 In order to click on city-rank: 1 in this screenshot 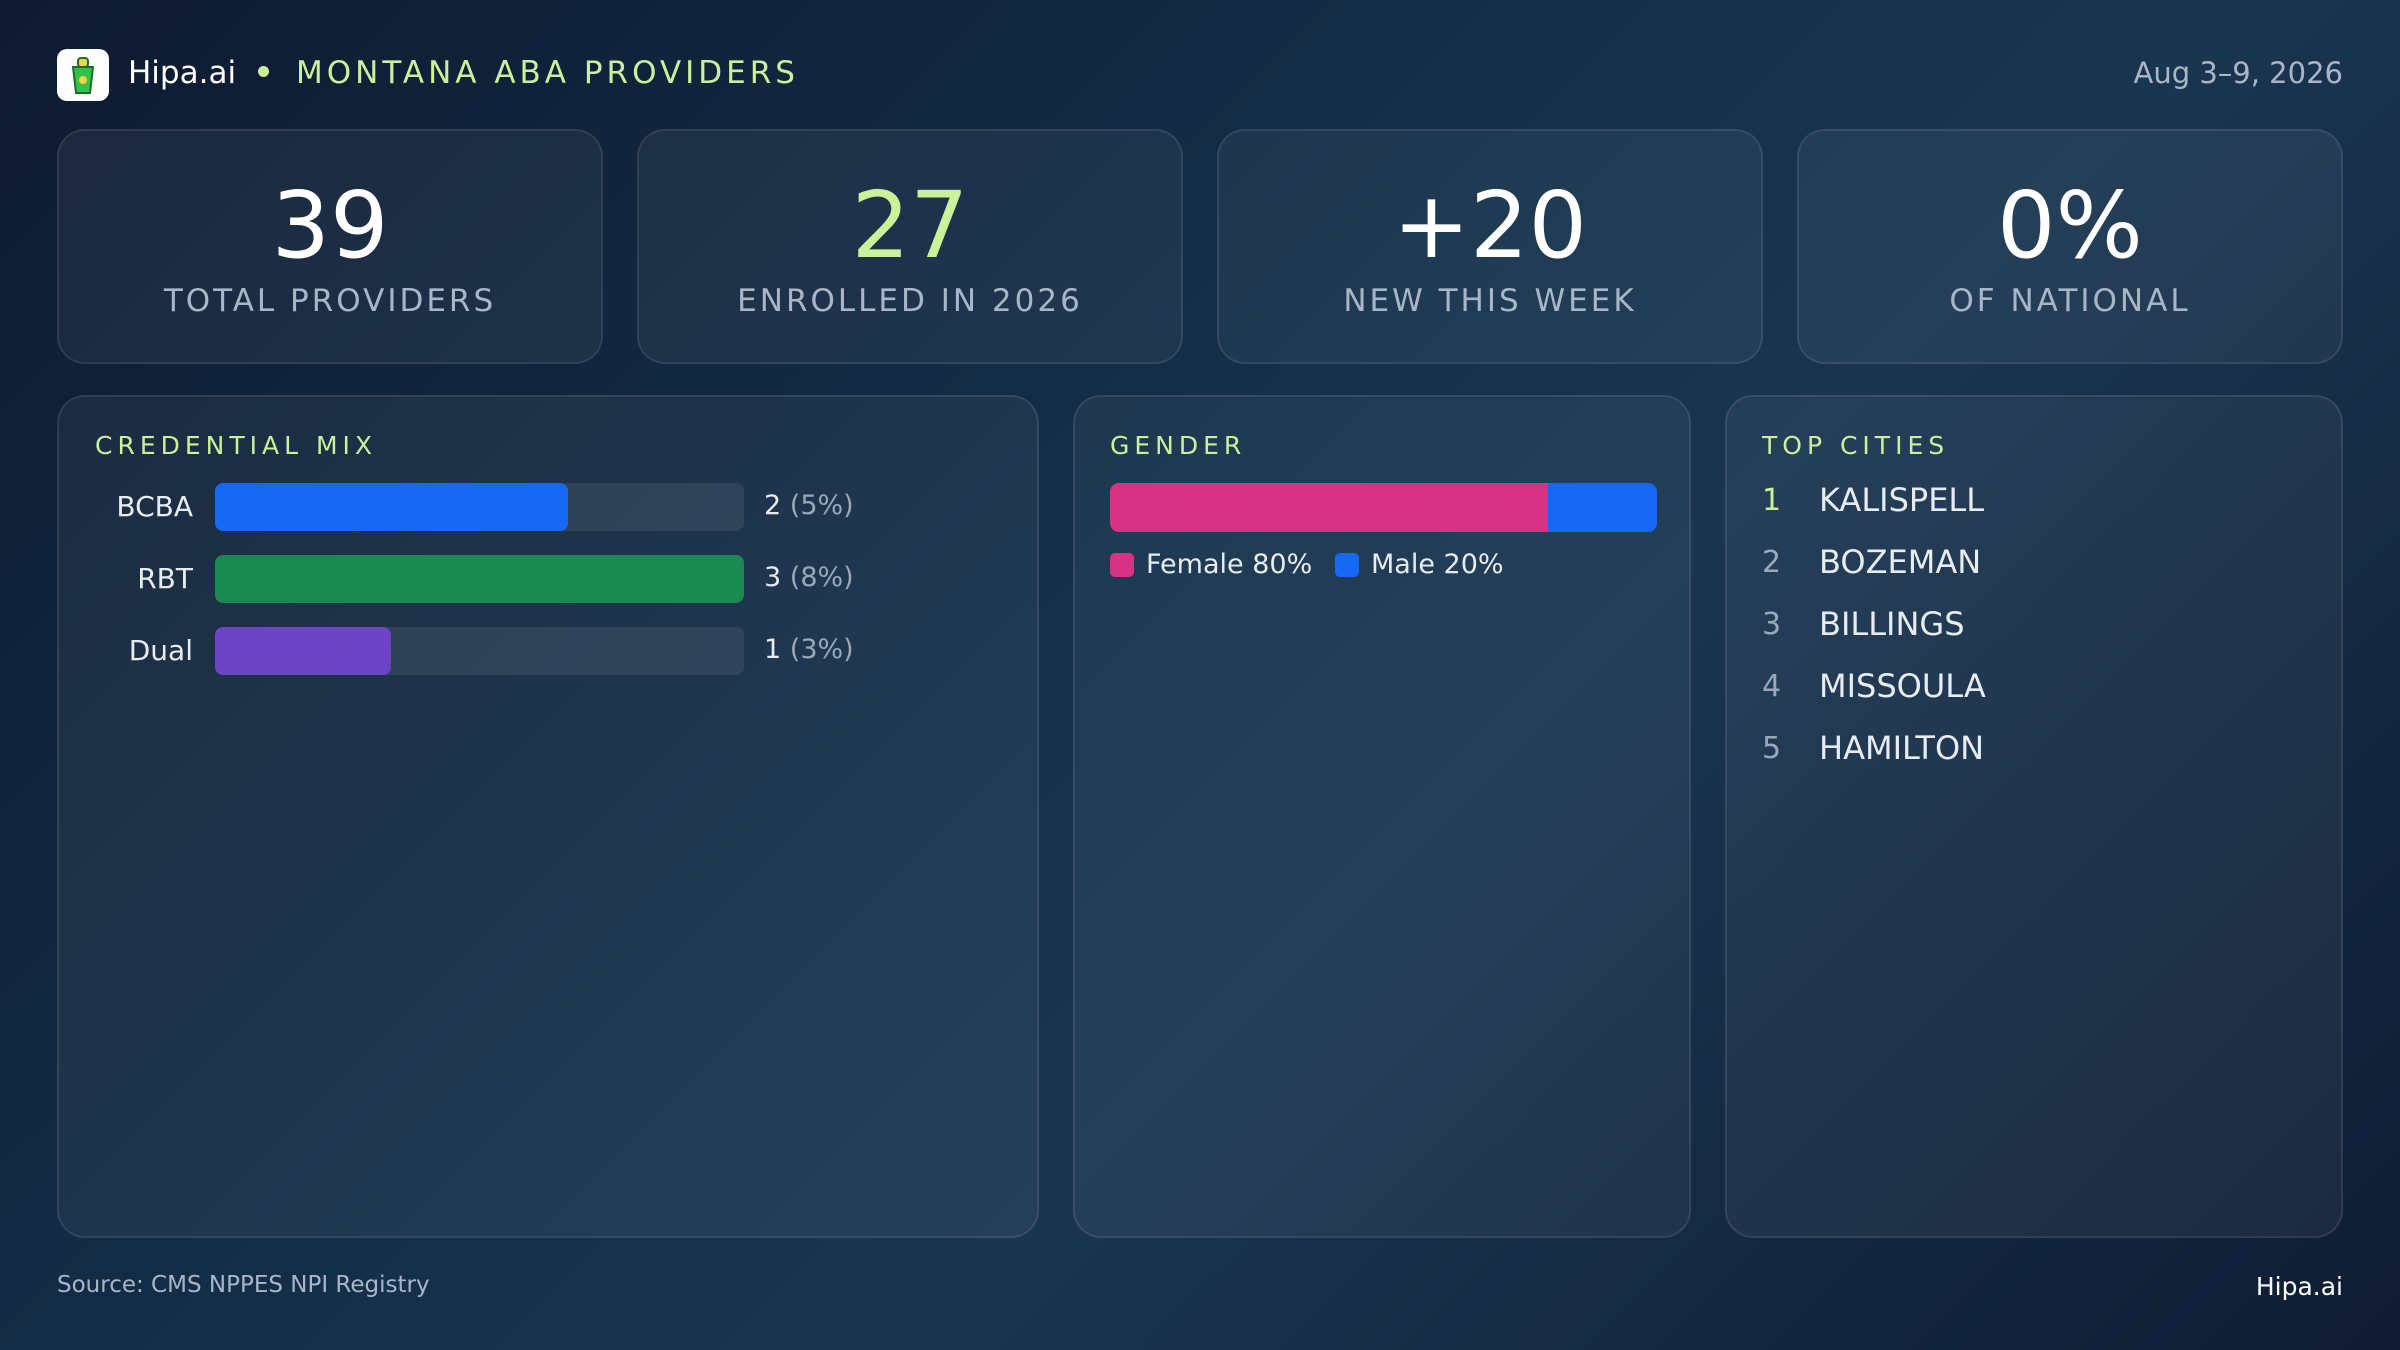, I will do `click(1772, 500)`.